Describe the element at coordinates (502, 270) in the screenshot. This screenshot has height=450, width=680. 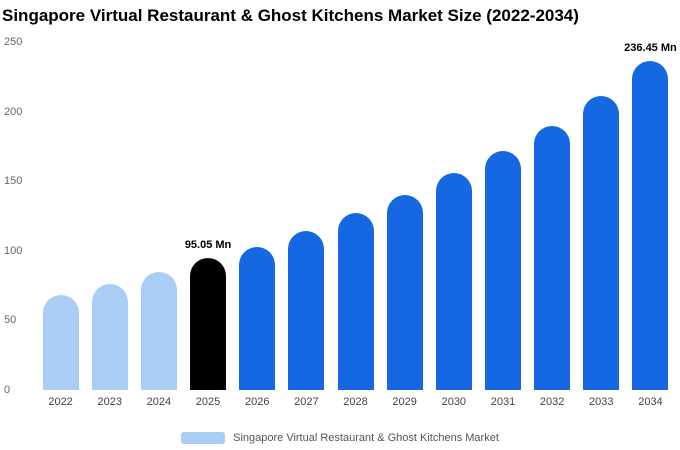
I see `bar-2031` at that location.